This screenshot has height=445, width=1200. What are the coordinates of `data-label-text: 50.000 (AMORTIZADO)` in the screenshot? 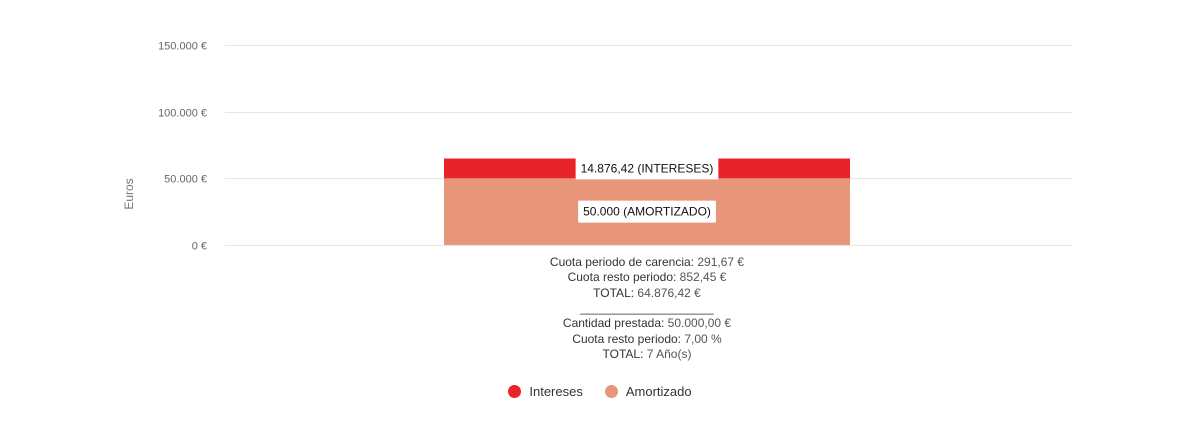 It's located at (647, 212).